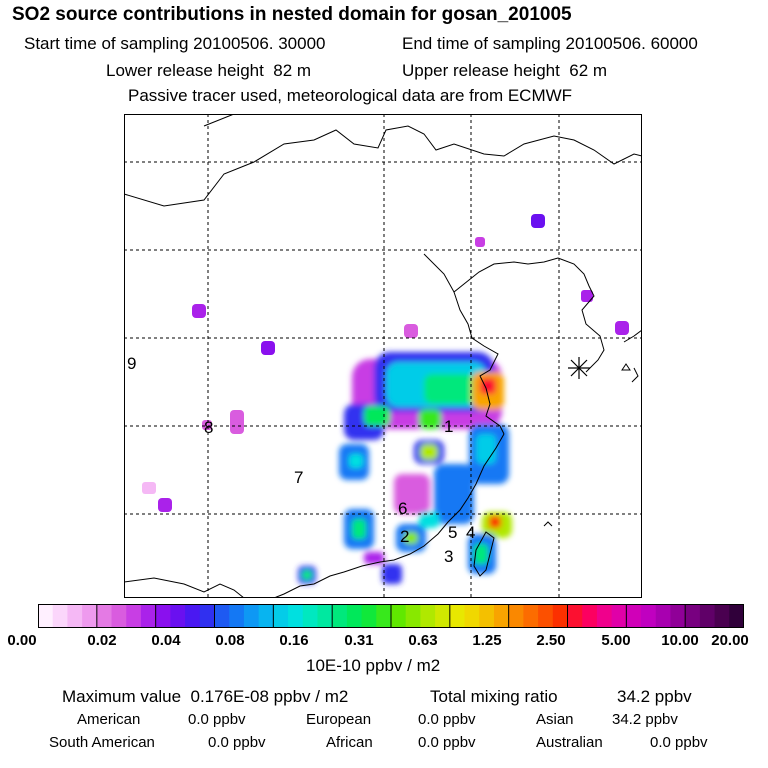 The image size is (768, 768). I want to click on region-label: 8, so click(208, 427).